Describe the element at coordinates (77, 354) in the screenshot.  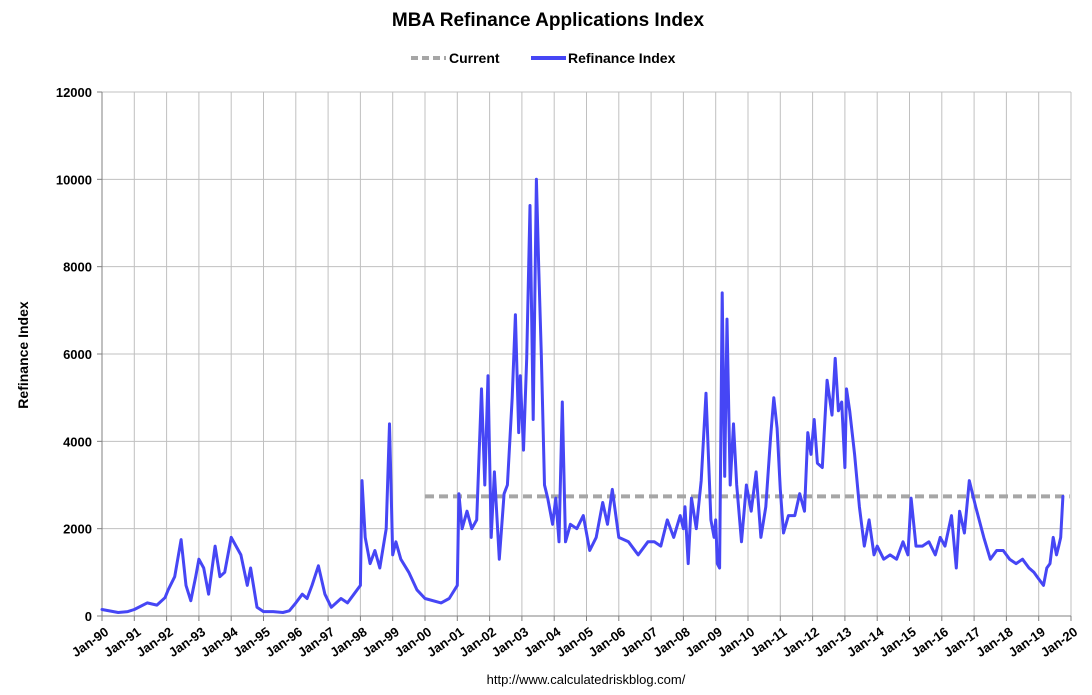
I see `y-tick-label: 6000` at that location.